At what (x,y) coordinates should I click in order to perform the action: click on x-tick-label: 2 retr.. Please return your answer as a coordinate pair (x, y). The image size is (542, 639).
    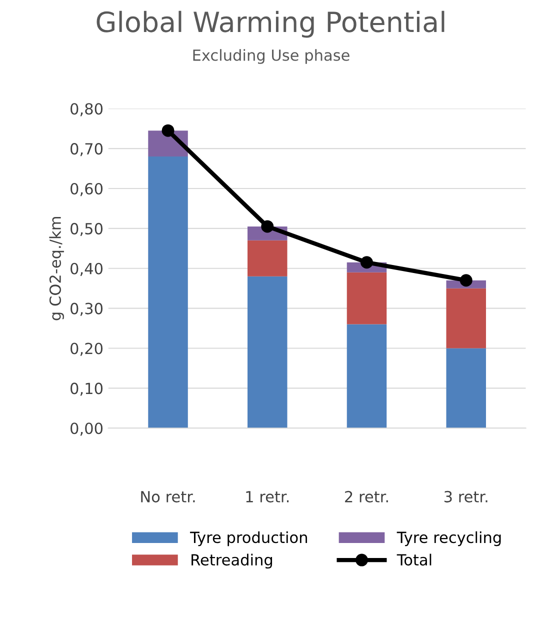
    Looking at the image, I should click on (366, 496).